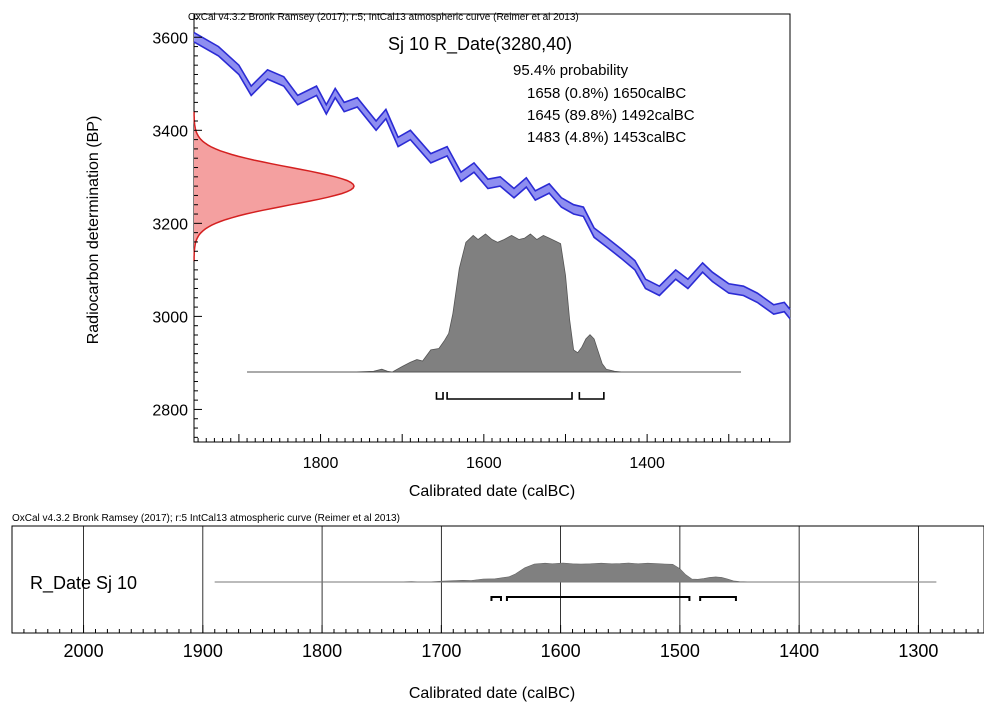  Describe the element at coordinates (441, 651) in the screenshot. I see `x-tick-label: 1700` at that location.